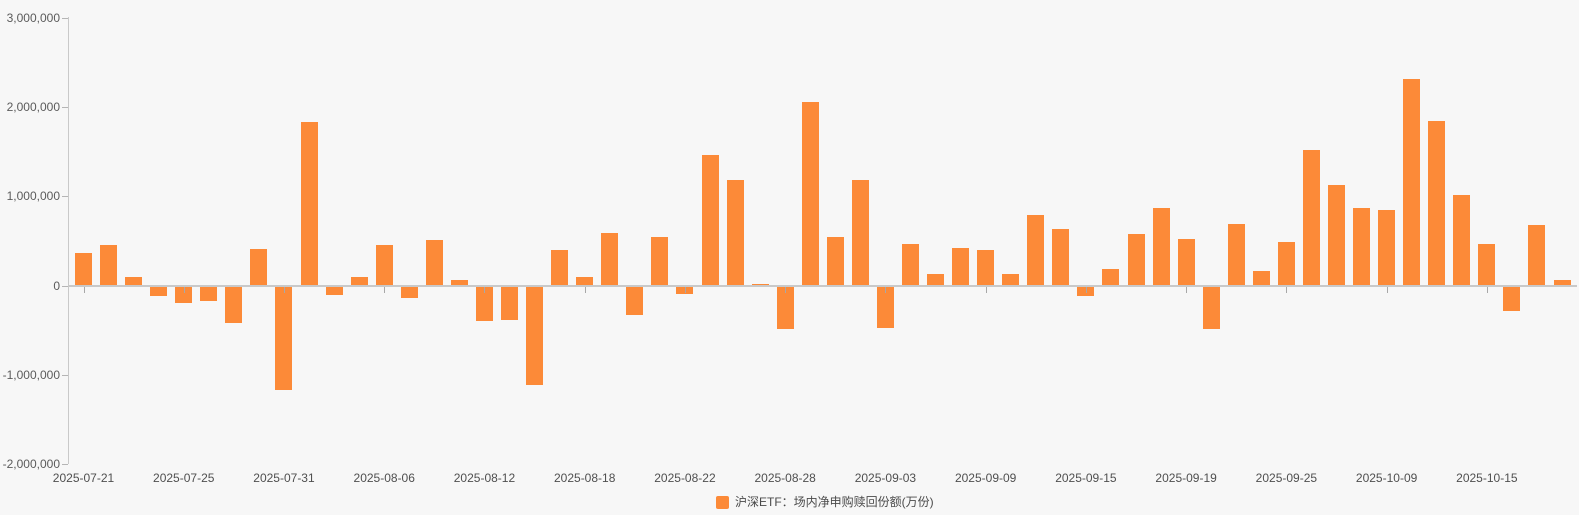 The height and width of the screenshot is (515, 1579). What do you see at coordinates (83, 478) in the screenshot?
I see `x-axis-date-label: 2025-07-21` at bounding box center [83, 478].